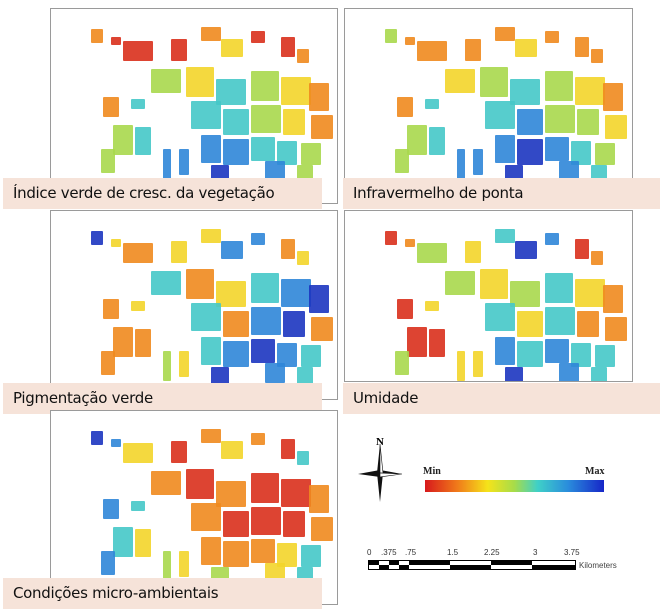  What do you see at coordinates (369, 552) in the screenshot?
I see `scale-tick: 0` at bounding box center [369, 552].